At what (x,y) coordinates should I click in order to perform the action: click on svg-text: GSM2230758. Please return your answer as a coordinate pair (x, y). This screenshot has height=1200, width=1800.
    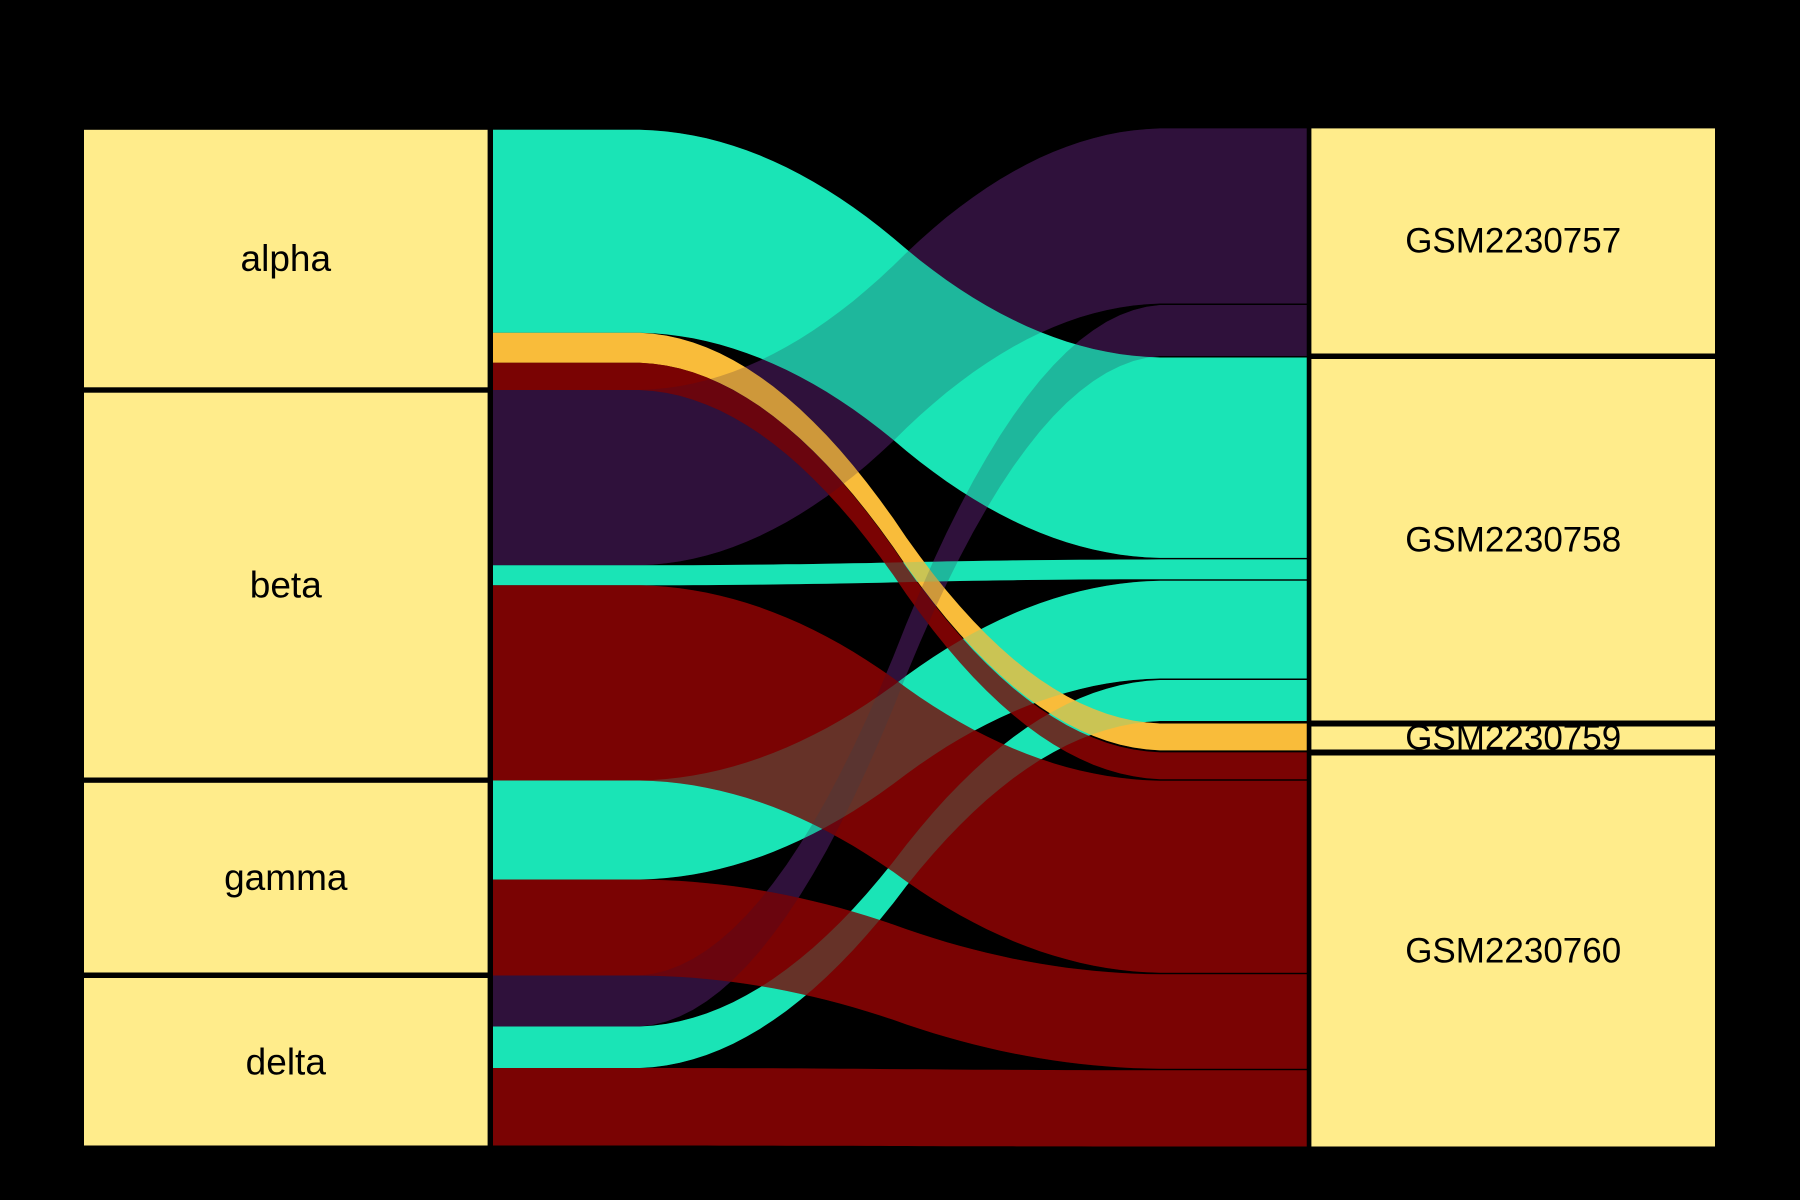
    Looking at the image, I should click on (1513, 539).